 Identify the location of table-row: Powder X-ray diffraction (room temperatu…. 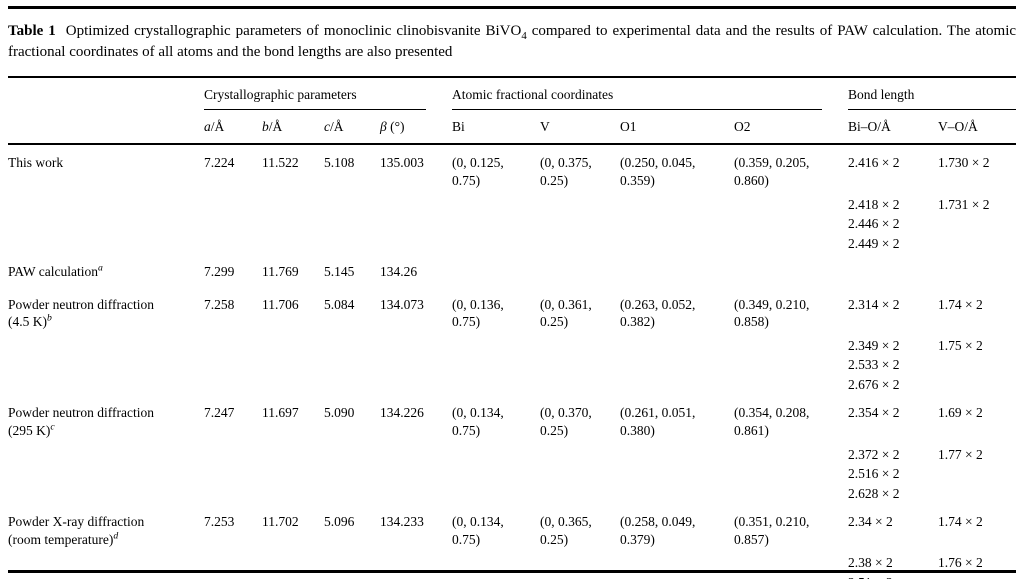
(512, 528).